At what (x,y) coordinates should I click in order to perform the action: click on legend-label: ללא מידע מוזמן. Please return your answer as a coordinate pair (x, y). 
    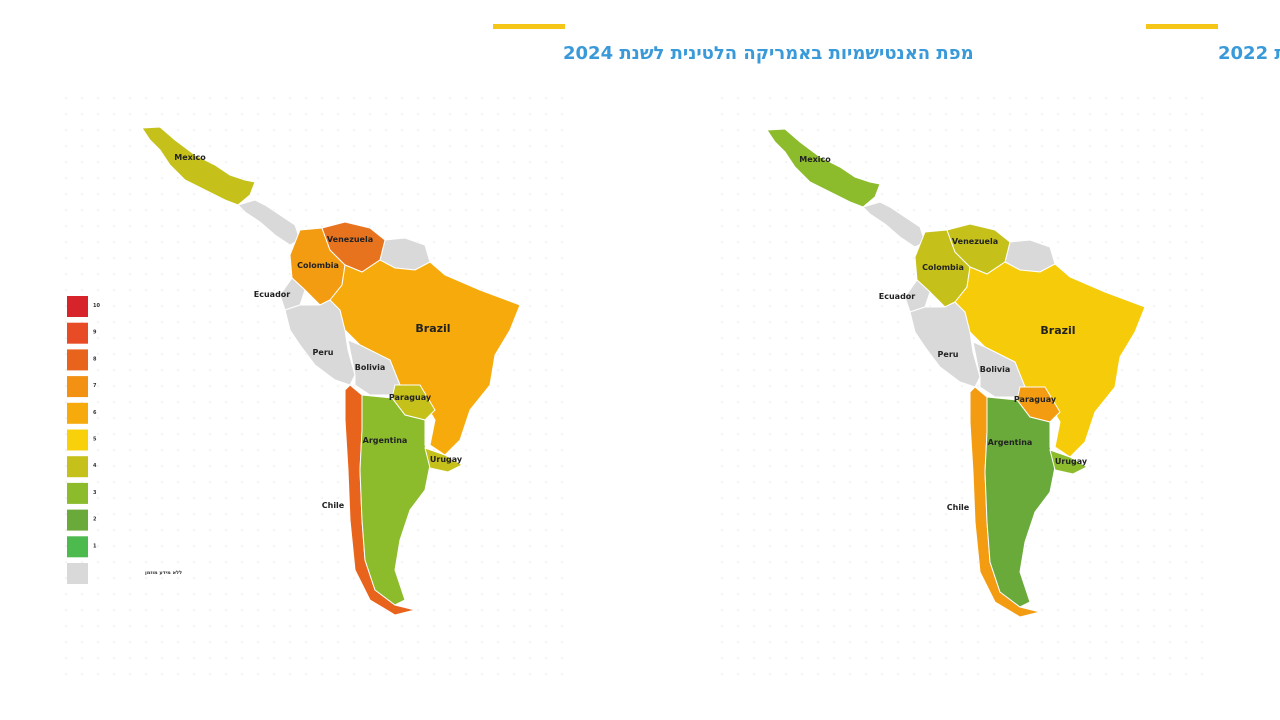
    Looking at the image, I should click on (163, 573).